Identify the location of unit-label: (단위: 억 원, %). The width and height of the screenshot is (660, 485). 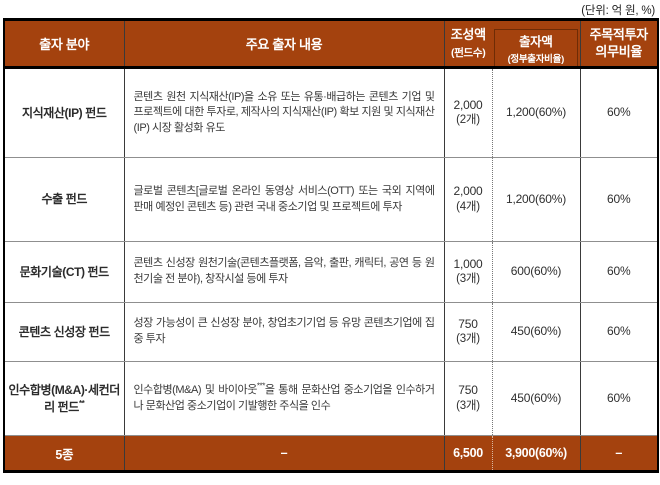
(618, 11).